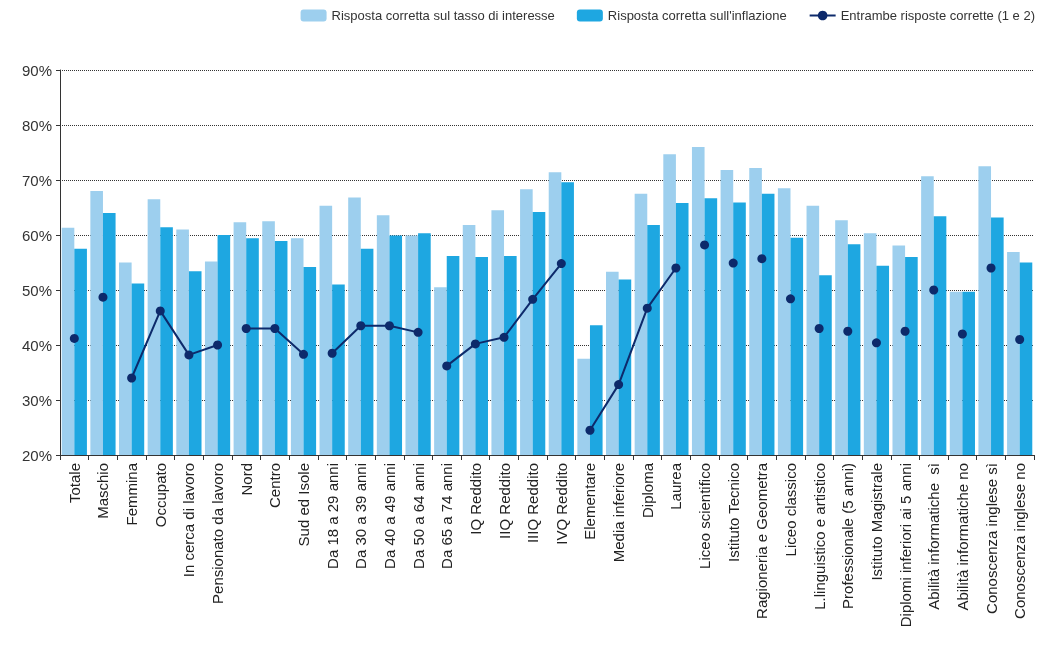  I want to click on x-tick-label: Diplomi inferiori ai 5 anni, so click(905, 545).